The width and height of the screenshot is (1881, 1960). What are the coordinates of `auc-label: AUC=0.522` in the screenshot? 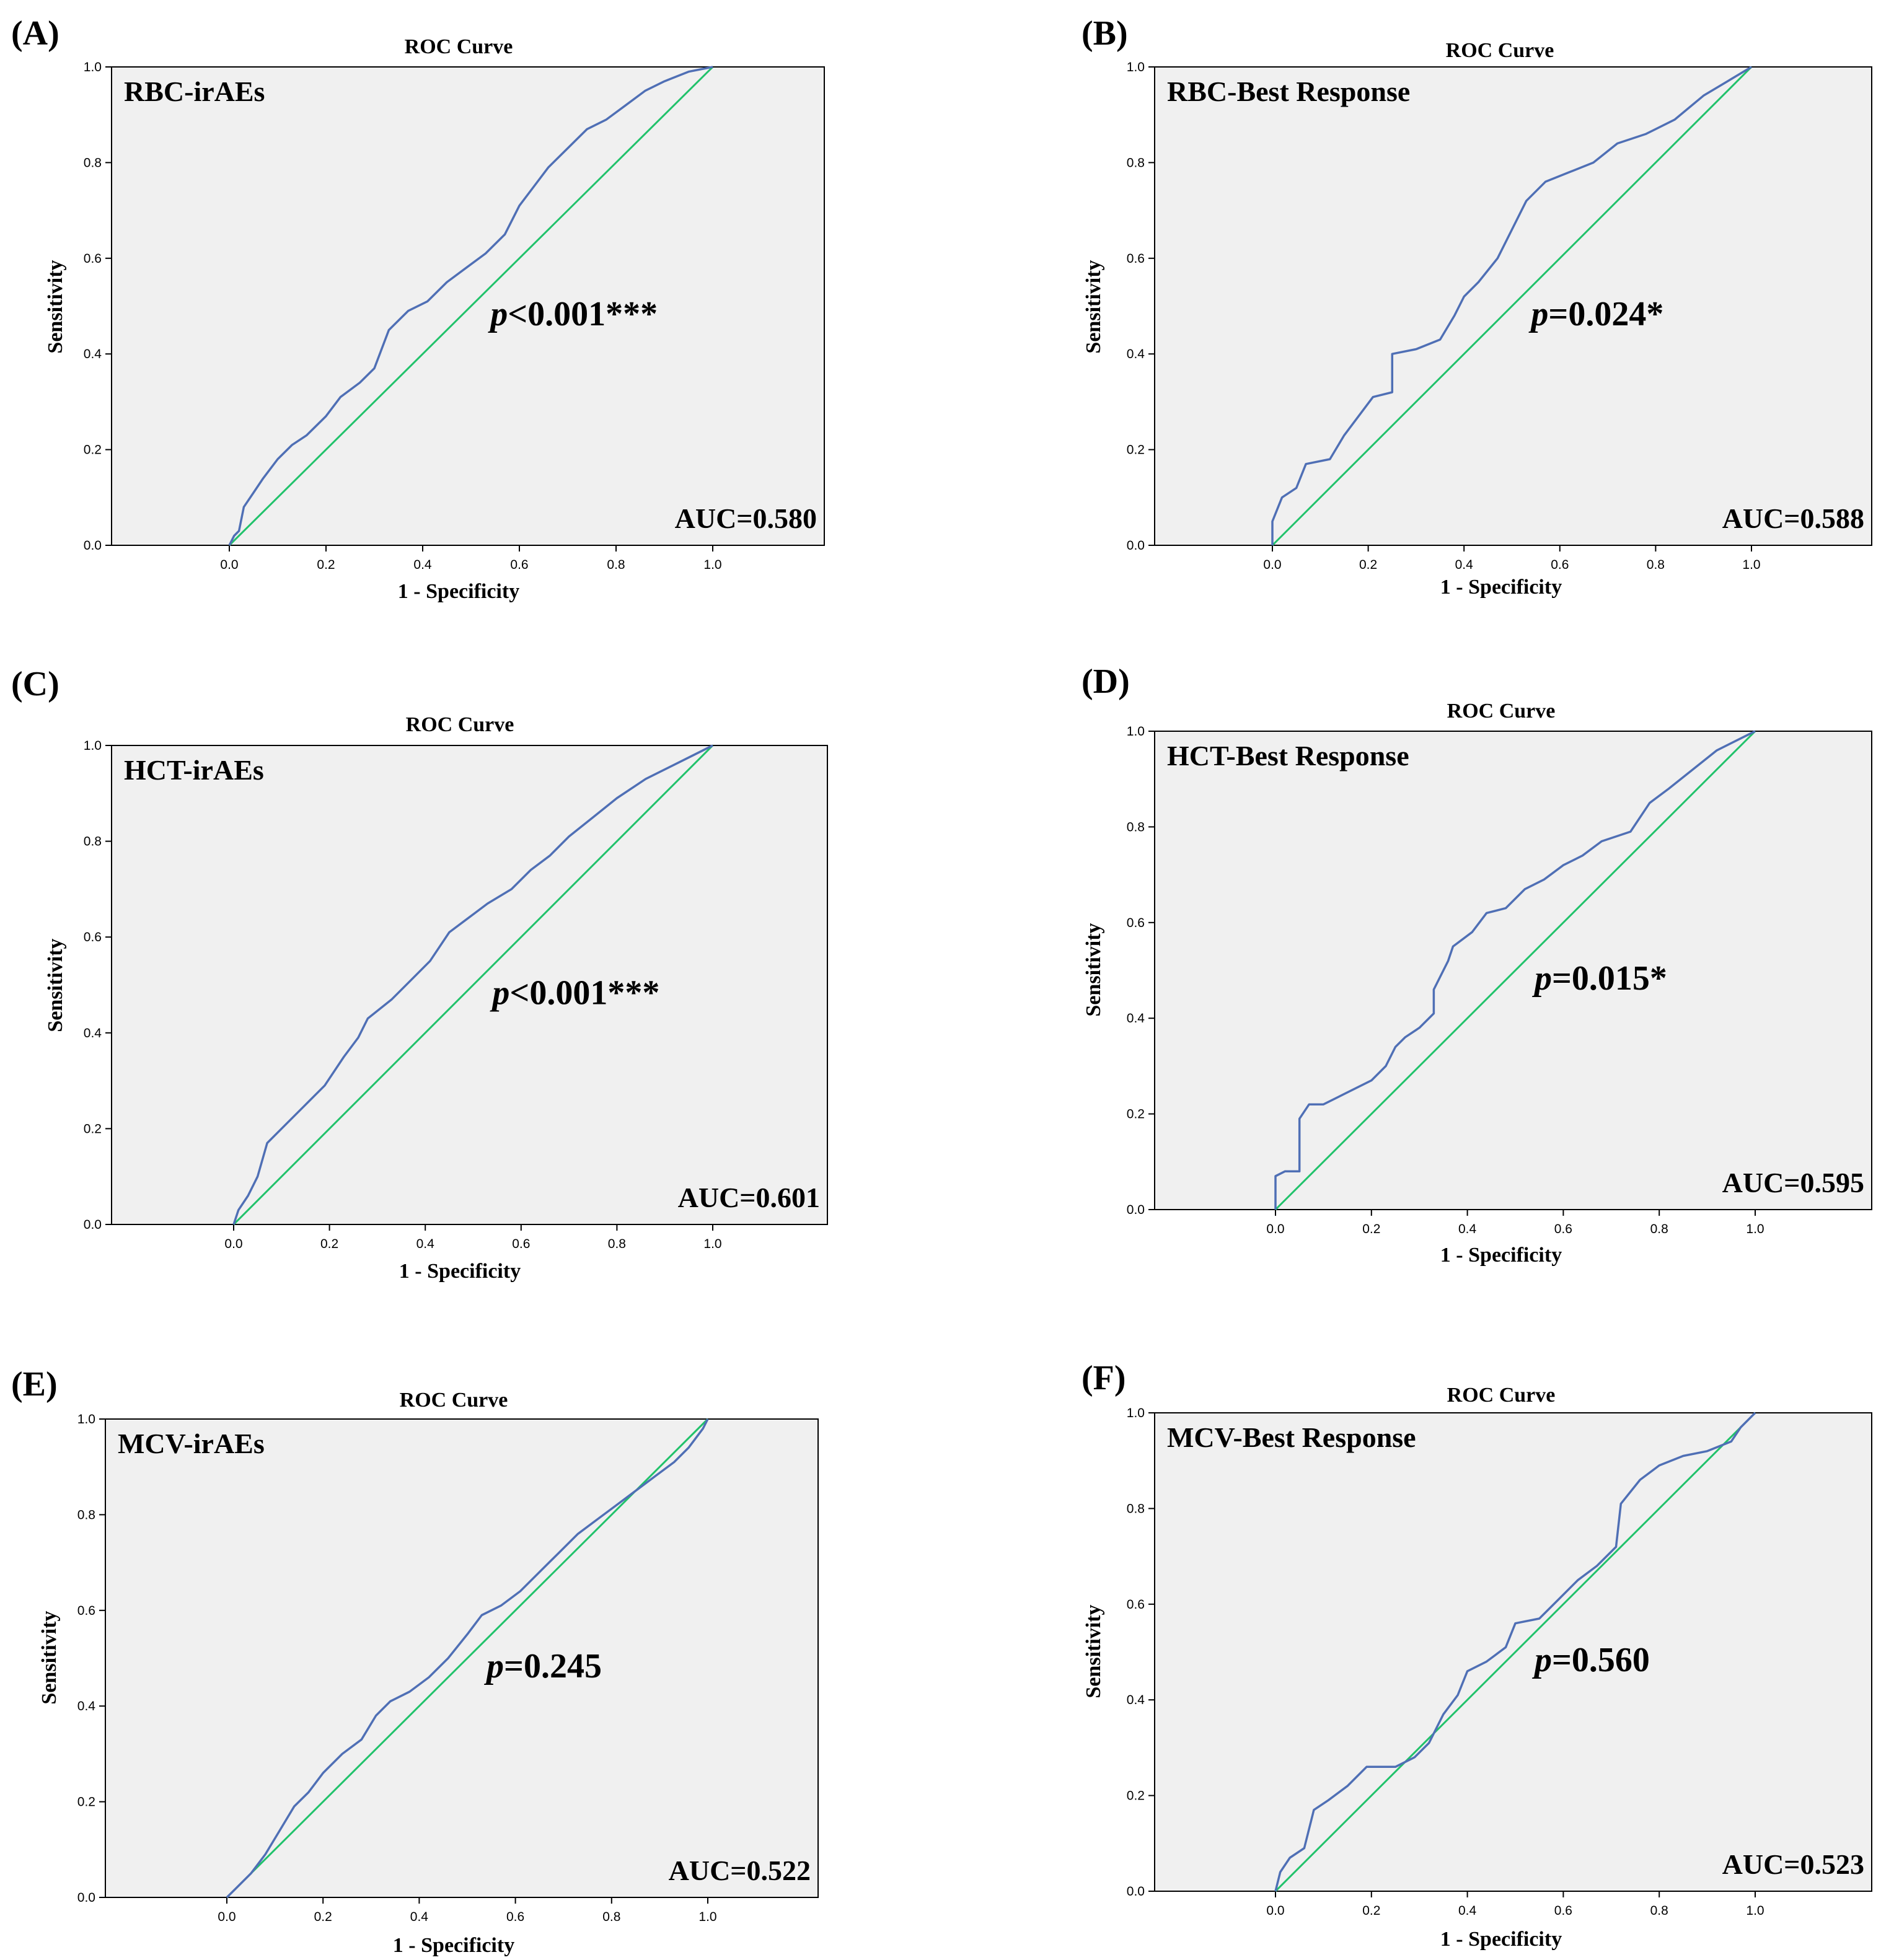 It's located at (740, 1870).